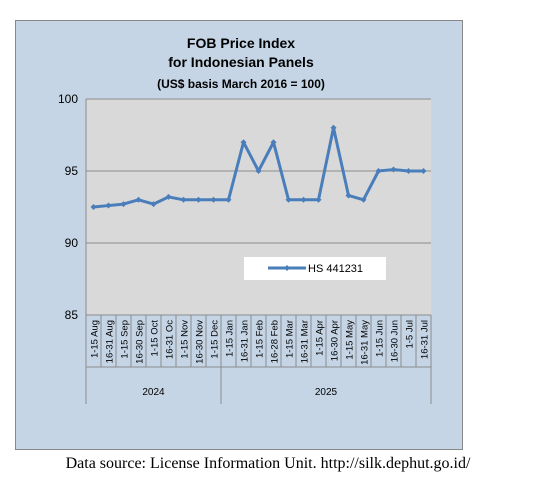 The height and width of the screenshot is (483, 536). I want to click on y-tick-label: 95, so click(72, 171).